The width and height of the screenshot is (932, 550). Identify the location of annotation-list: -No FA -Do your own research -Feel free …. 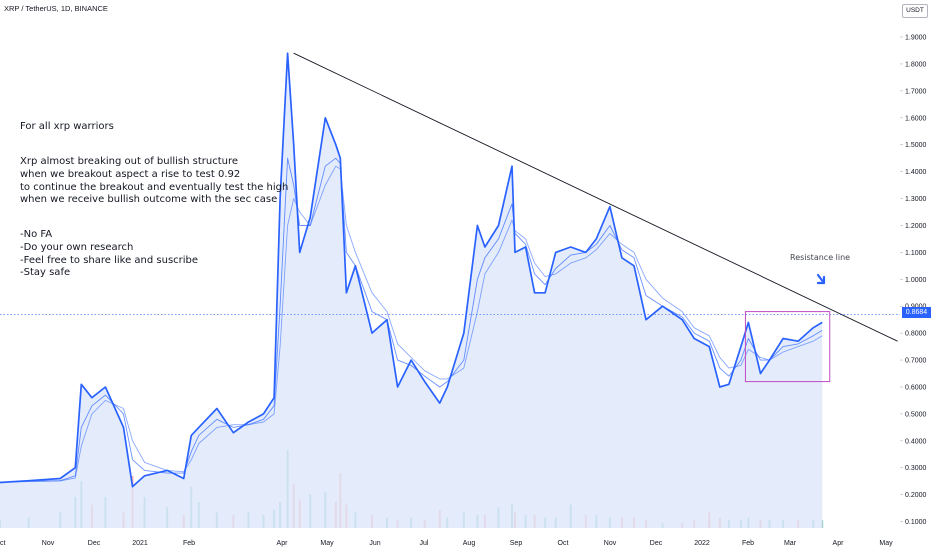
(109, 254).